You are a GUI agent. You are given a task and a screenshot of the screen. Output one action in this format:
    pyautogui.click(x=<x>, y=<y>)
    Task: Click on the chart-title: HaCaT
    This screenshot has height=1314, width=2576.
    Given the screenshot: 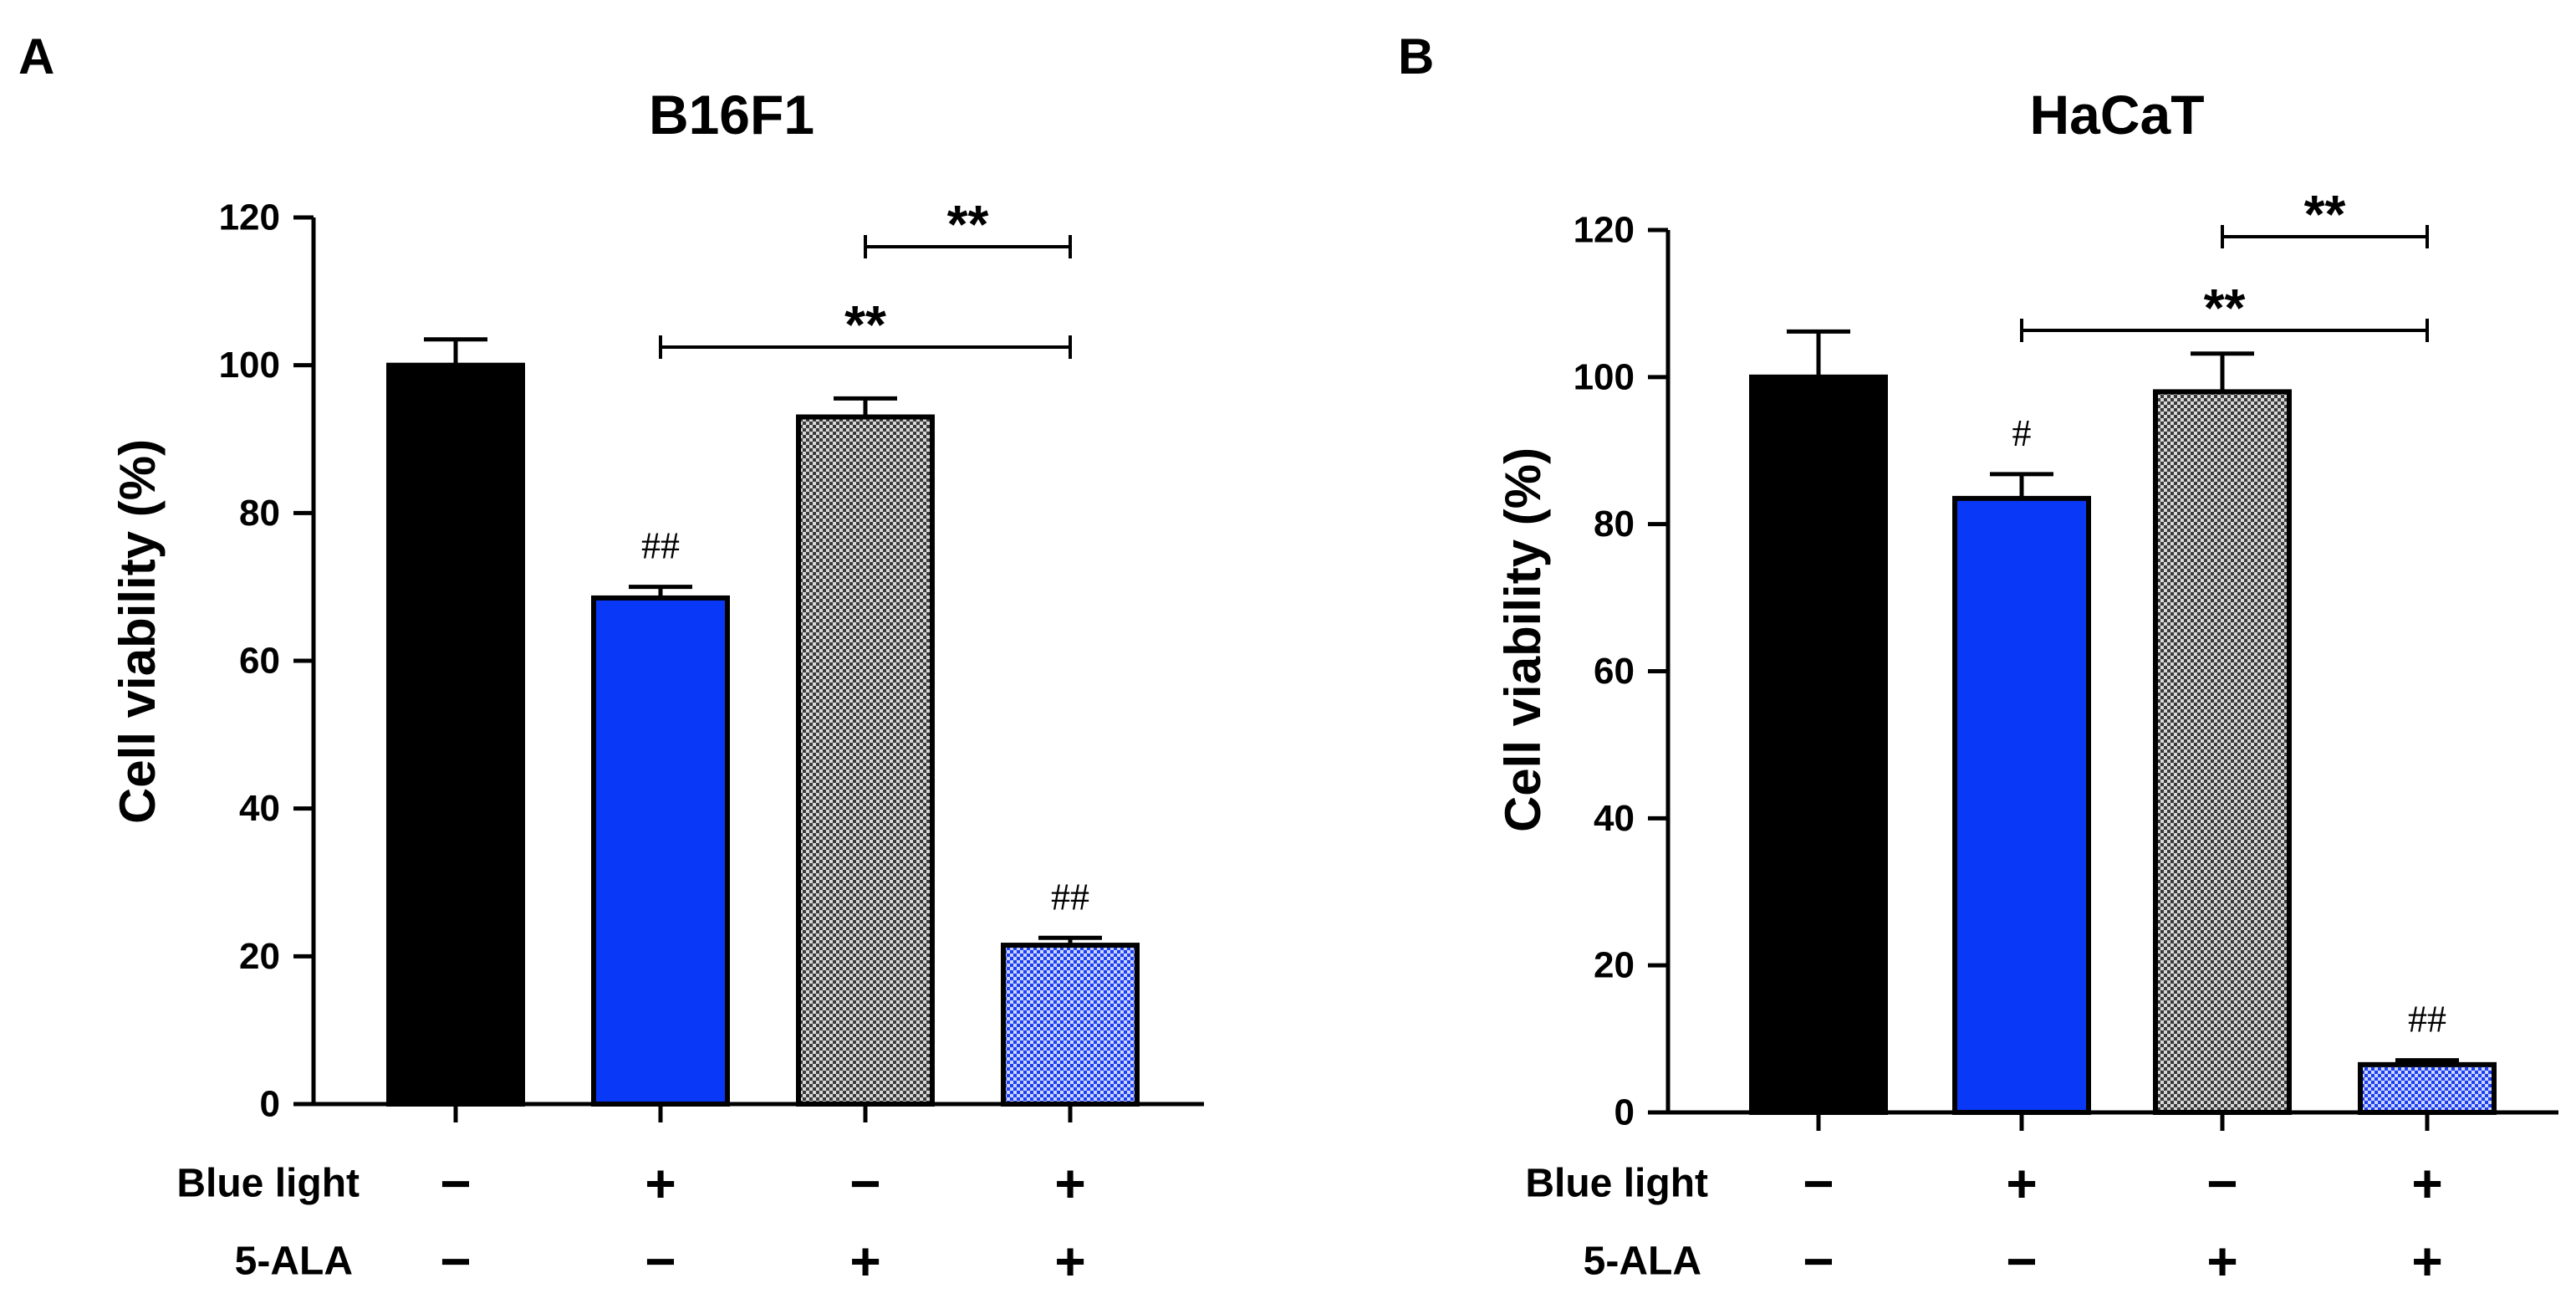 What is the action you would take?
    pyautogui.click(x=2117, y=115)
    